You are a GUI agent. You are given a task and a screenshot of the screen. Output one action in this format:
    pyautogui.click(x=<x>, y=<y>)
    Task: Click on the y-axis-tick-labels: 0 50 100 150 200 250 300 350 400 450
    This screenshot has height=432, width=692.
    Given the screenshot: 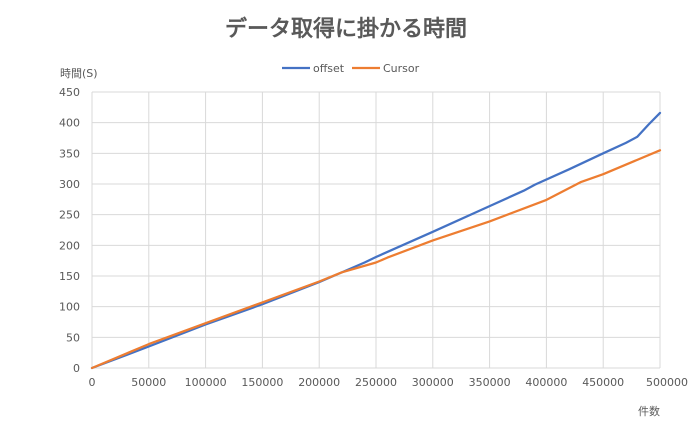 What is the action you would take?
    pyautogui.click(x=69, y=230)
    